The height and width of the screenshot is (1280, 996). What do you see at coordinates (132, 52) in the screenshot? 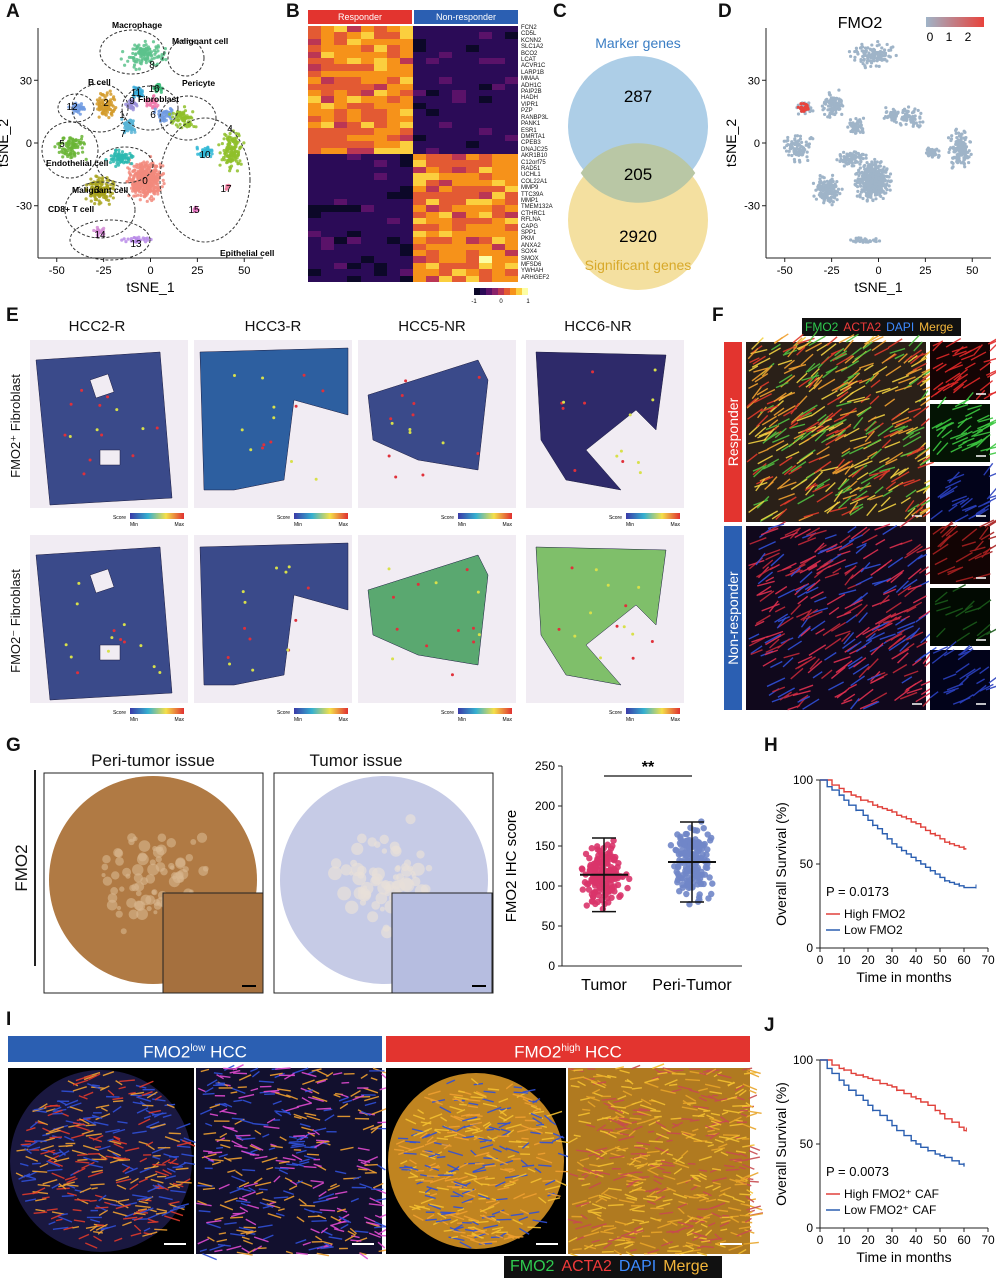
I see `cluster-outline` at bounding box center [132, 52].